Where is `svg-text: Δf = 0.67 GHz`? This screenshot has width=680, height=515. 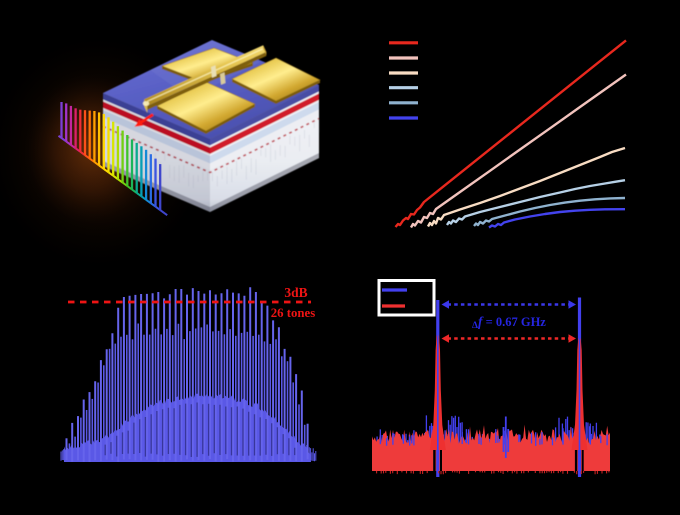 svg-text: Δf = 0.67 GHz is located at coordinates (509, 322).